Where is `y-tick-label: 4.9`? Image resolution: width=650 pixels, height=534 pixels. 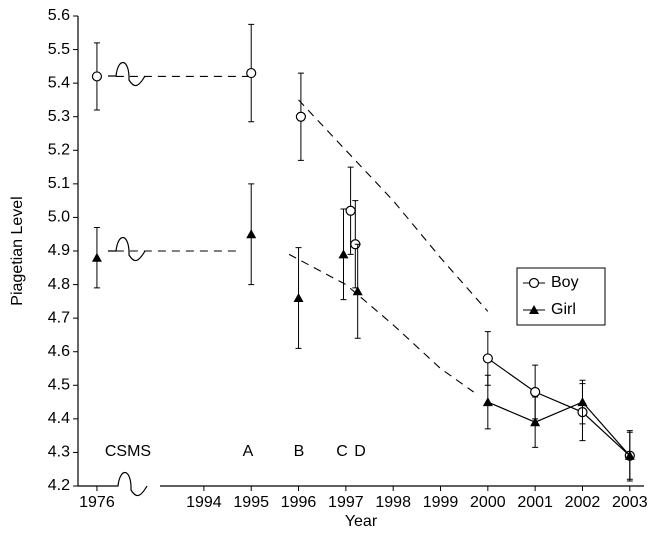
y-tick-label: 4.9 is located at coordinates (59, 250).